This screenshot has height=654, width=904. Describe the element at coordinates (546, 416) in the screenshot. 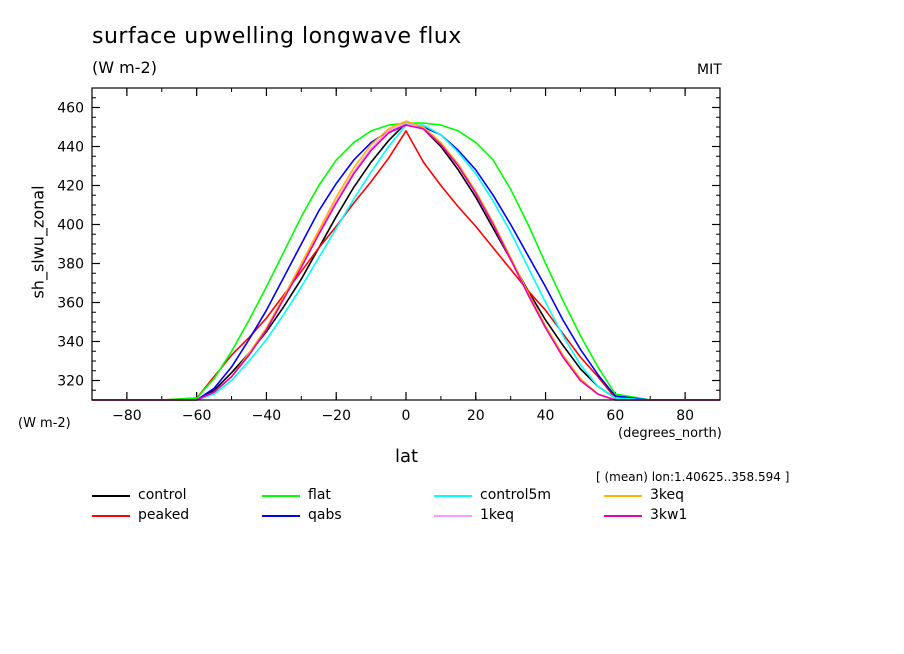

I see `x-tick-label: 40` at that location.